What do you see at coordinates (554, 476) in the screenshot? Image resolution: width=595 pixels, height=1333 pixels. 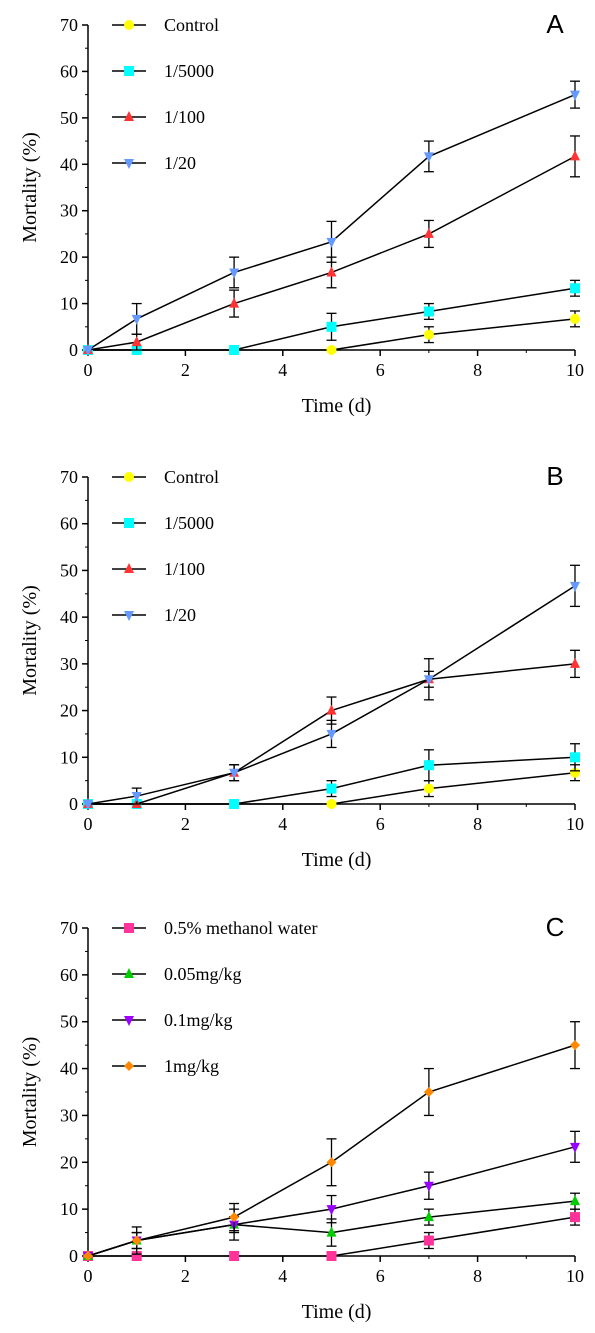 I see `panel-label: B` at bounding box center [554, 476].